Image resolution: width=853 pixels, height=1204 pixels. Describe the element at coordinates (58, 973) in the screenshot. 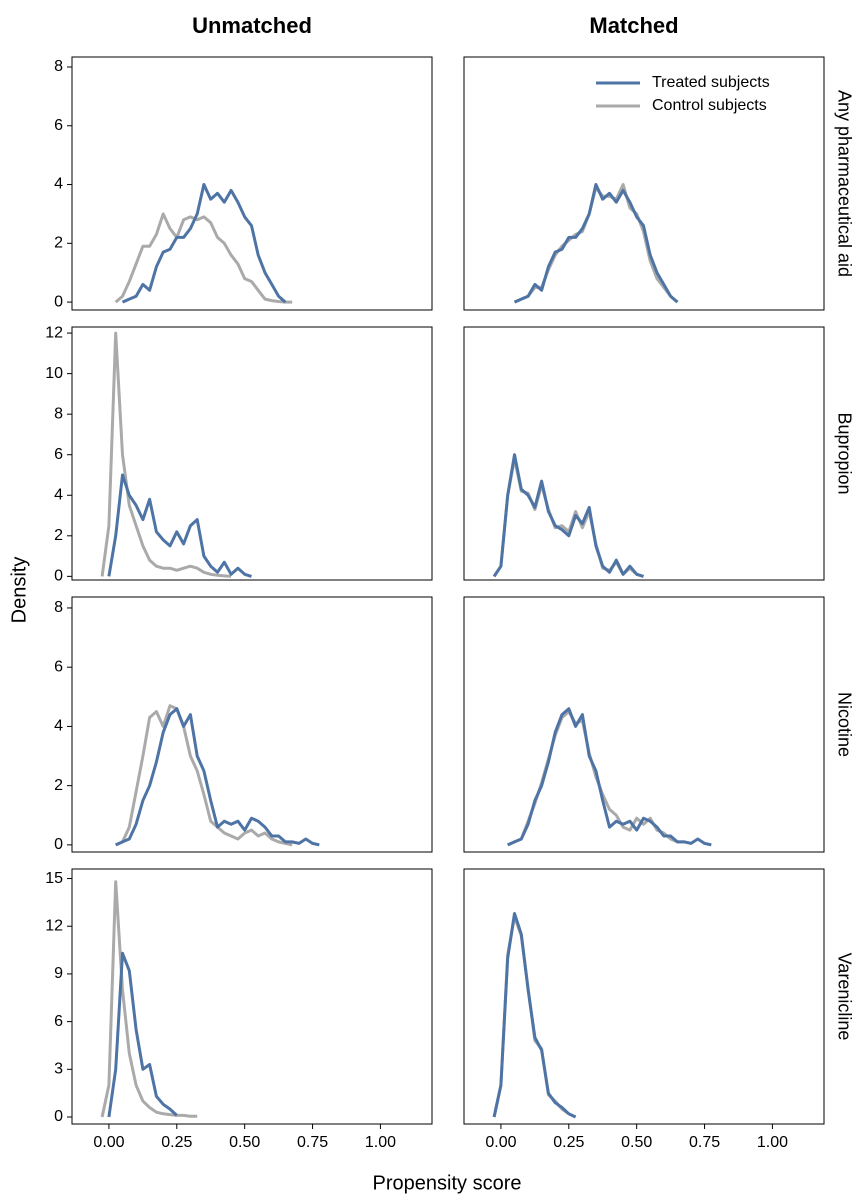

I see `y-tick-label: 9` at that location.